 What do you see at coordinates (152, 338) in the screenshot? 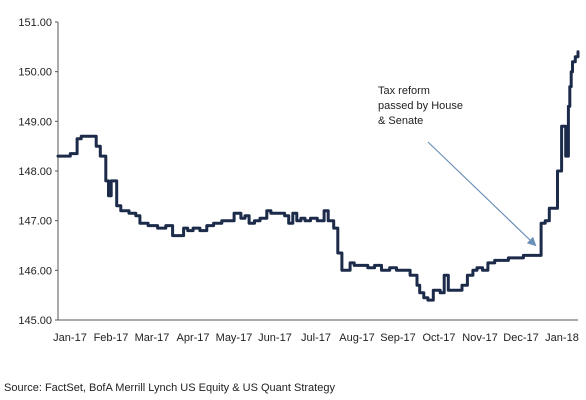
I see `x-tick-label: Mar-17` at bounding box center [152, 338].